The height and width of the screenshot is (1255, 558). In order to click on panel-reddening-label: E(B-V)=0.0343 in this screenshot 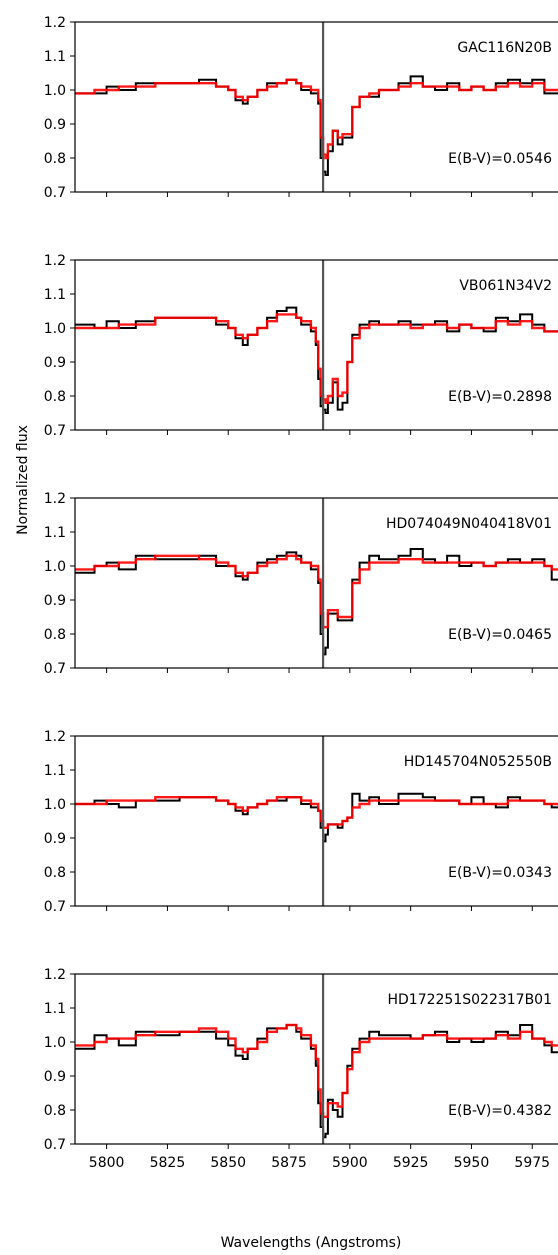, I will do `click(500, 873)`.